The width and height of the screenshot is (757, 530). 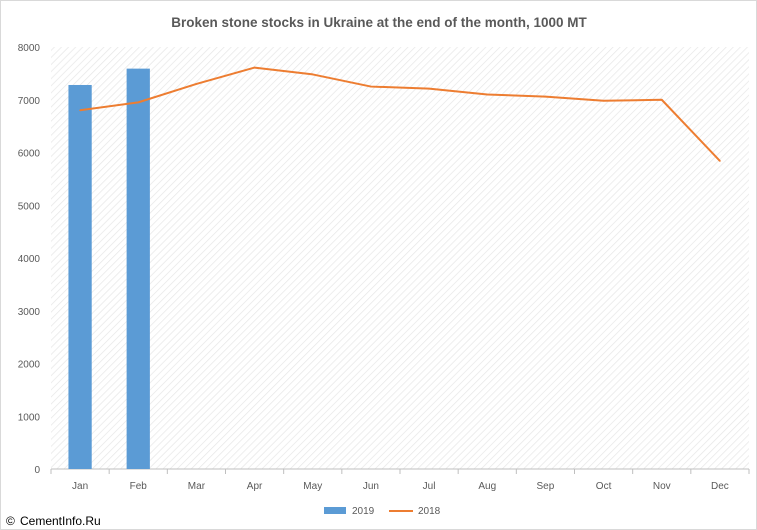 What do you see at coordinates (546, 486) in the screenshot?
I see `x-tick-label: Sep` at bounding box center [546, 486].